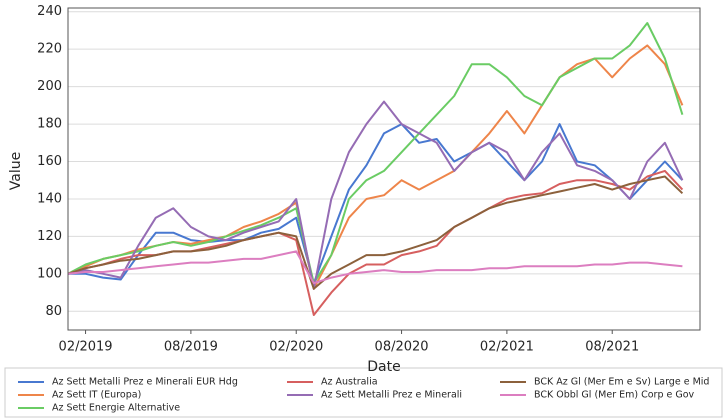 Image resolution: width=725 pixels, height=419 pixels. I want to click on x-tick-label: 02/2021, so click(507, 347).